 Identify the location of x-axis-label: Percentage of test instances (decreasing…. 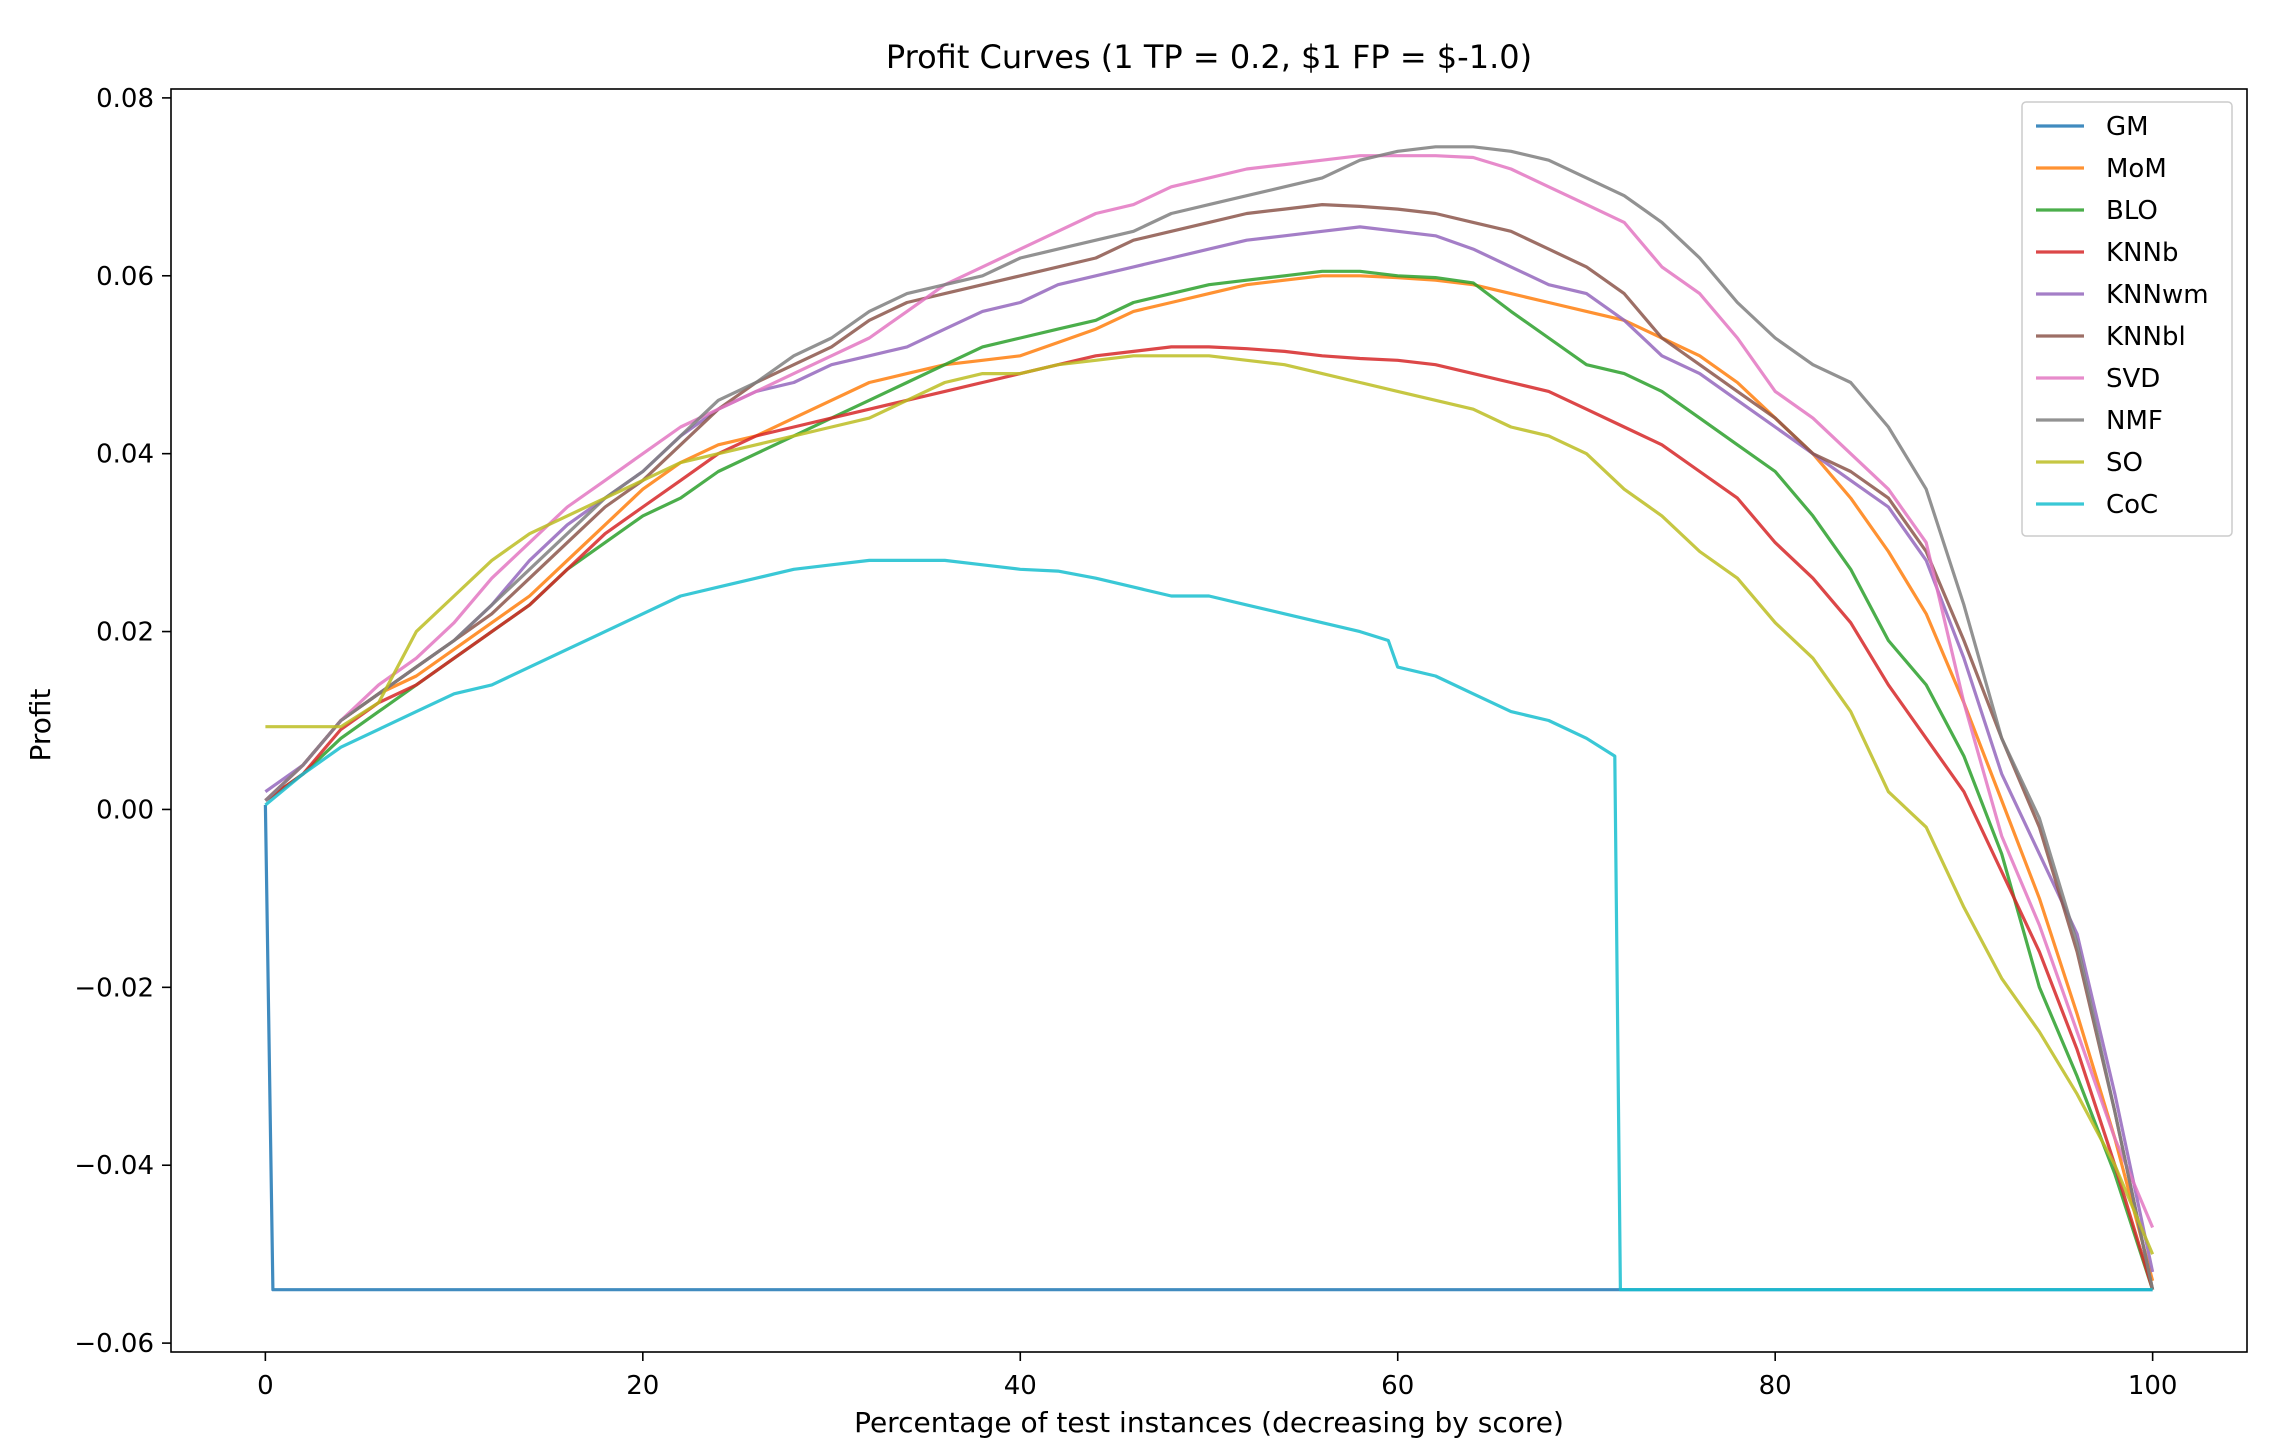
(1209, 1422).